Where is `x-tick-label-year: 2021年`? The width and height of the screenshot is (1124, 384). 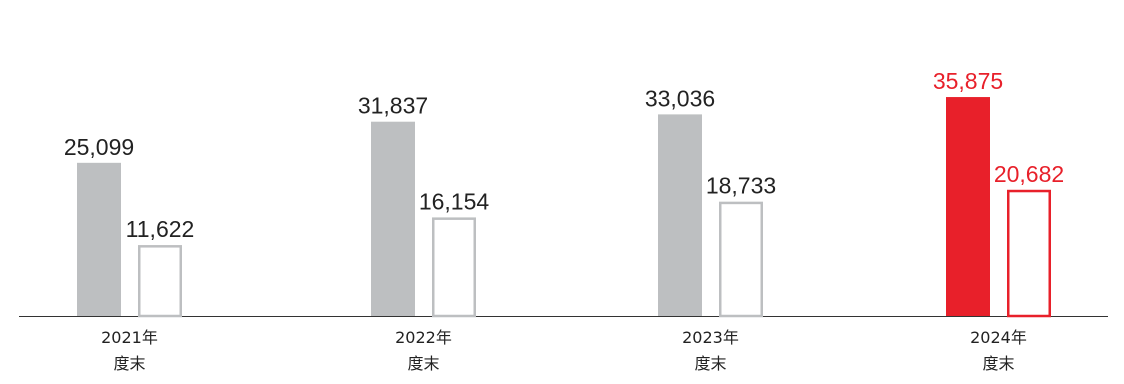
x-tick-label-year: 2021年 is located at coordinates (129, 337).